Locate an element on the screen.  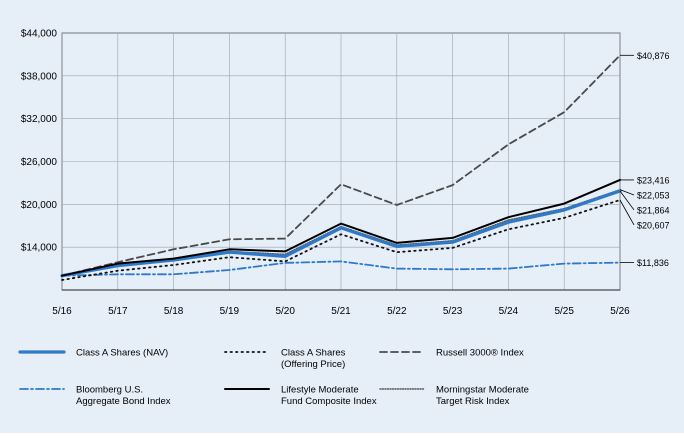
legend-item-class-a-shares-nav: Class A Shares (NAV) is located at coordinates (94, 353).